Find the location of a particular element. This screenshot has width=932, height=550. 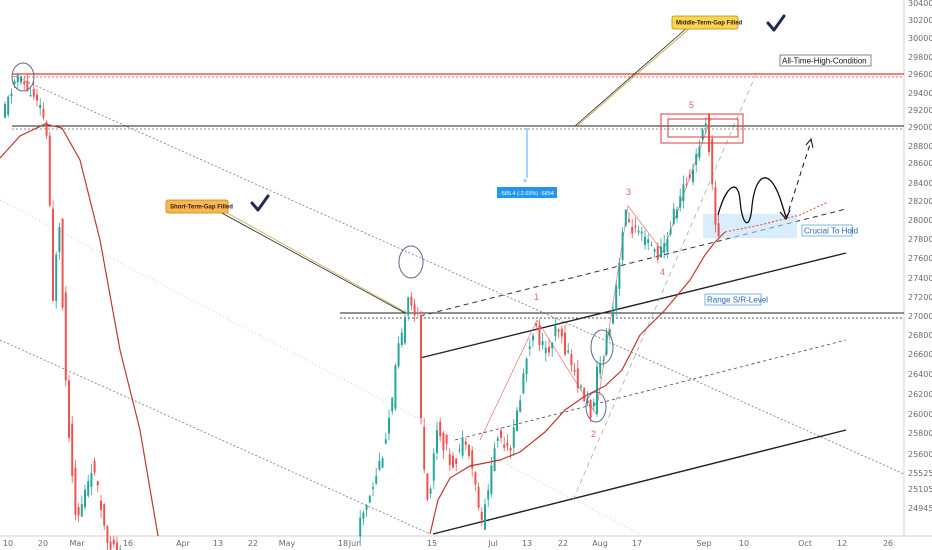

price-tick-label: 25525 is located at coordinates (920, 473).